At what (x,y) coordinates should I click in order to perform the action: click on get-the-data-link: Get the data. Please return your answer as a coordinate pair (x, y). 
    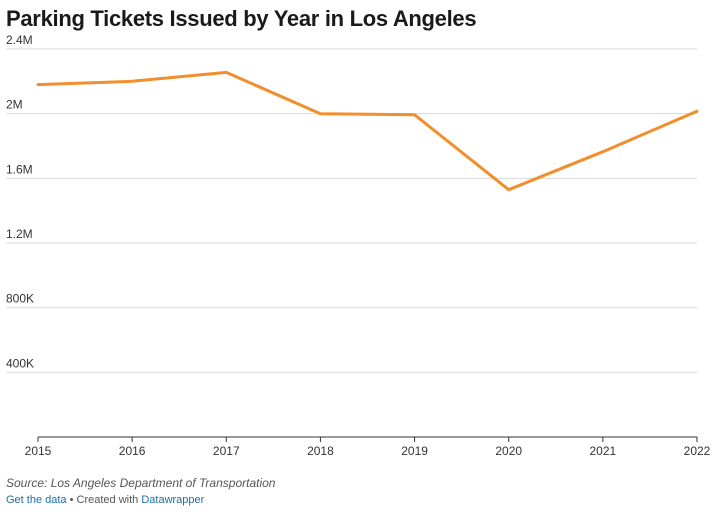
    Looking at the image, I should click on (36, 500).